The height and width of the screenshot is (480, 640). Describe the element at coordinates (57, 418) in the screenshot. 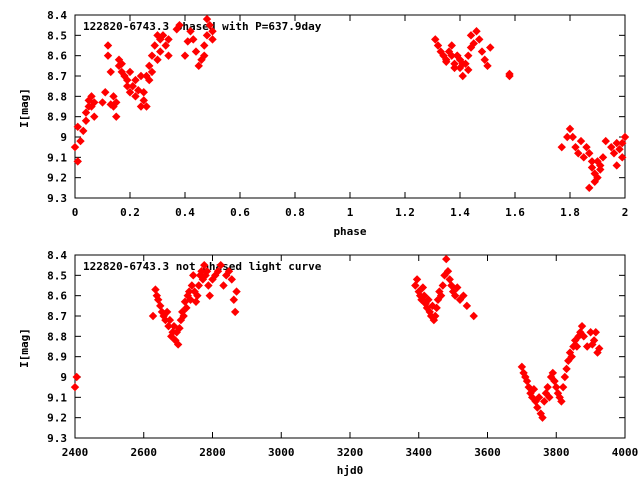

I see `y-tick-label: 9.2` at that location.